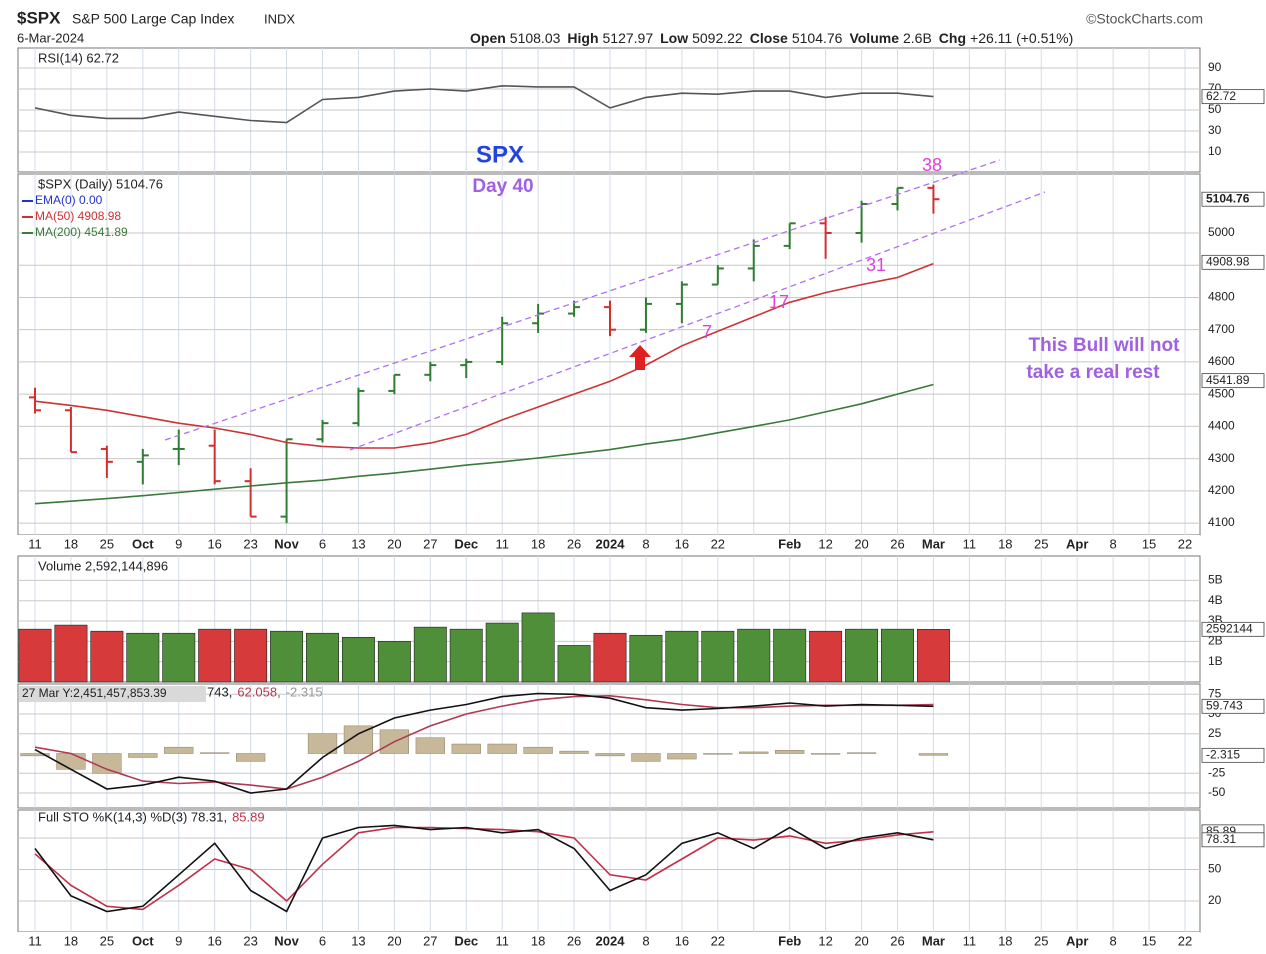 The height and width of the screenshot is (954, 1266). Describe the element at coordinates (219, 691) in the screenshot. I see `legend-entry: 743,` at that location.